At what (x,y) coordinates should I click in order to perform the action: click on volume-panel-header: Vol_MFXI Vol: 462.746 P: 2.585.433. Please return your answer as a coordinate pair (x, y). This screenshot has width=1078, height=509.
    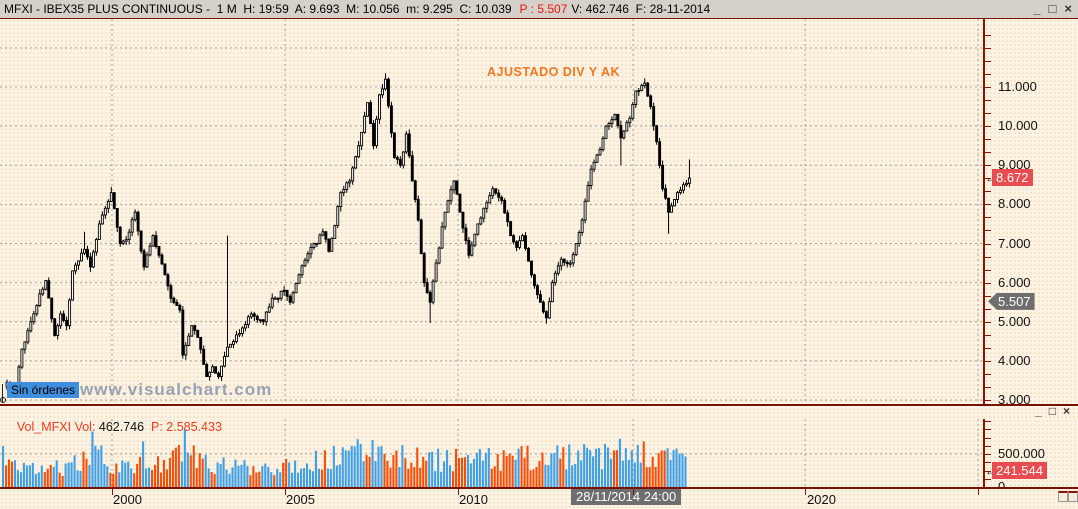
    Looking at the image, I should click on (112, 427).